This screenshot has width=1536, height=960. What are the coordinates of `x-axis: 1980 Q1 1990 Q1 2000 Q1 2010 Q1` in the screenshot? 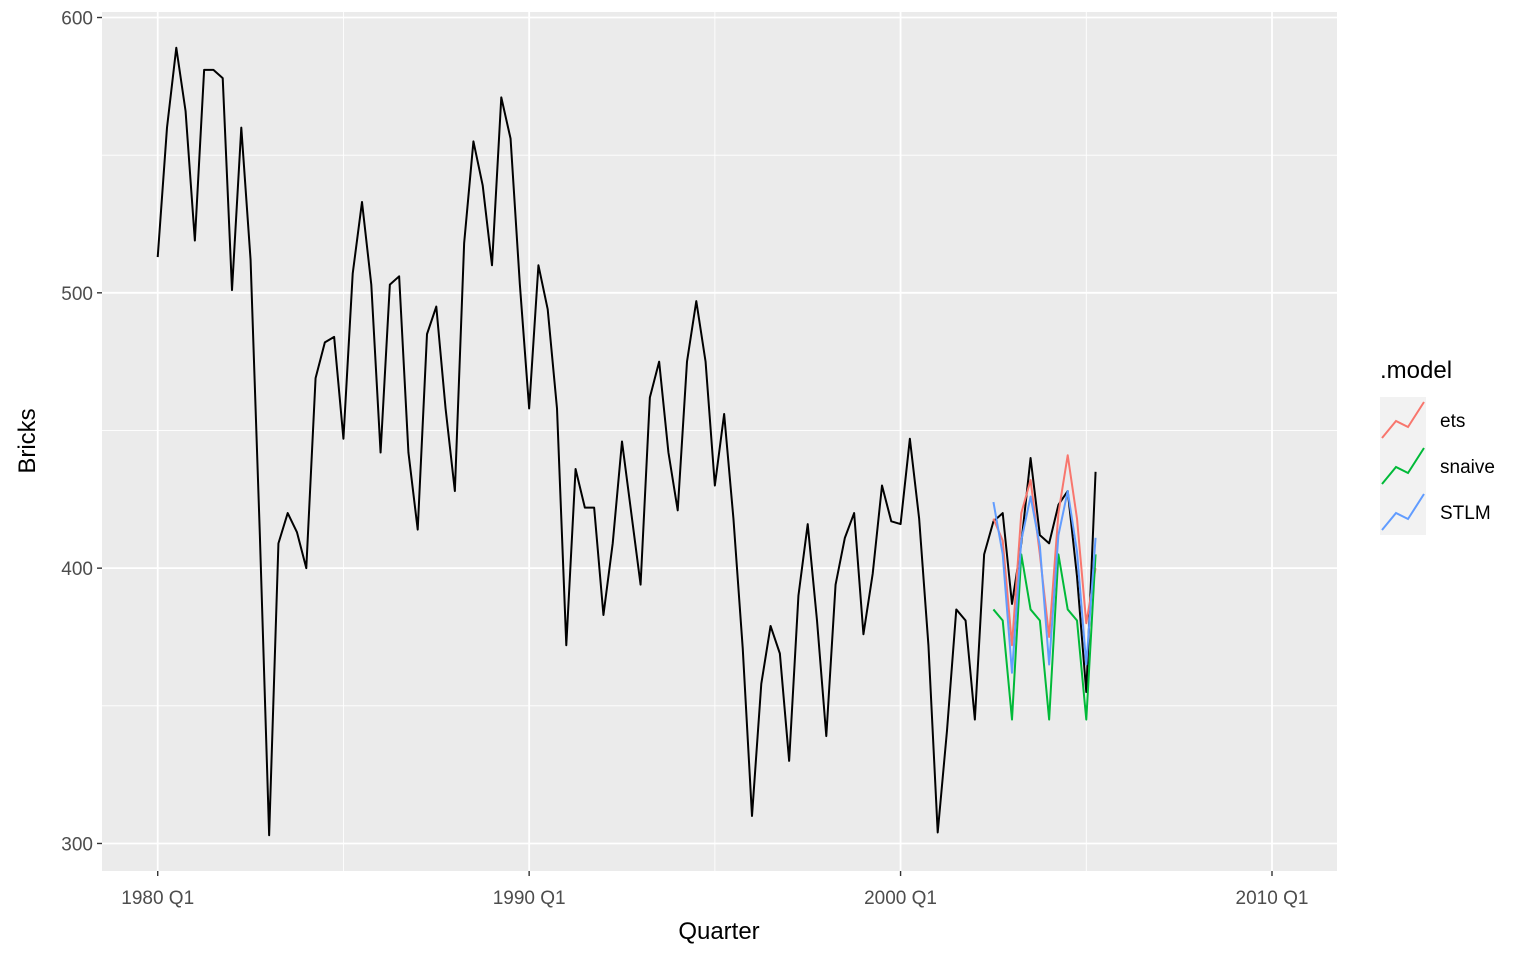 It's located at (714, 890).